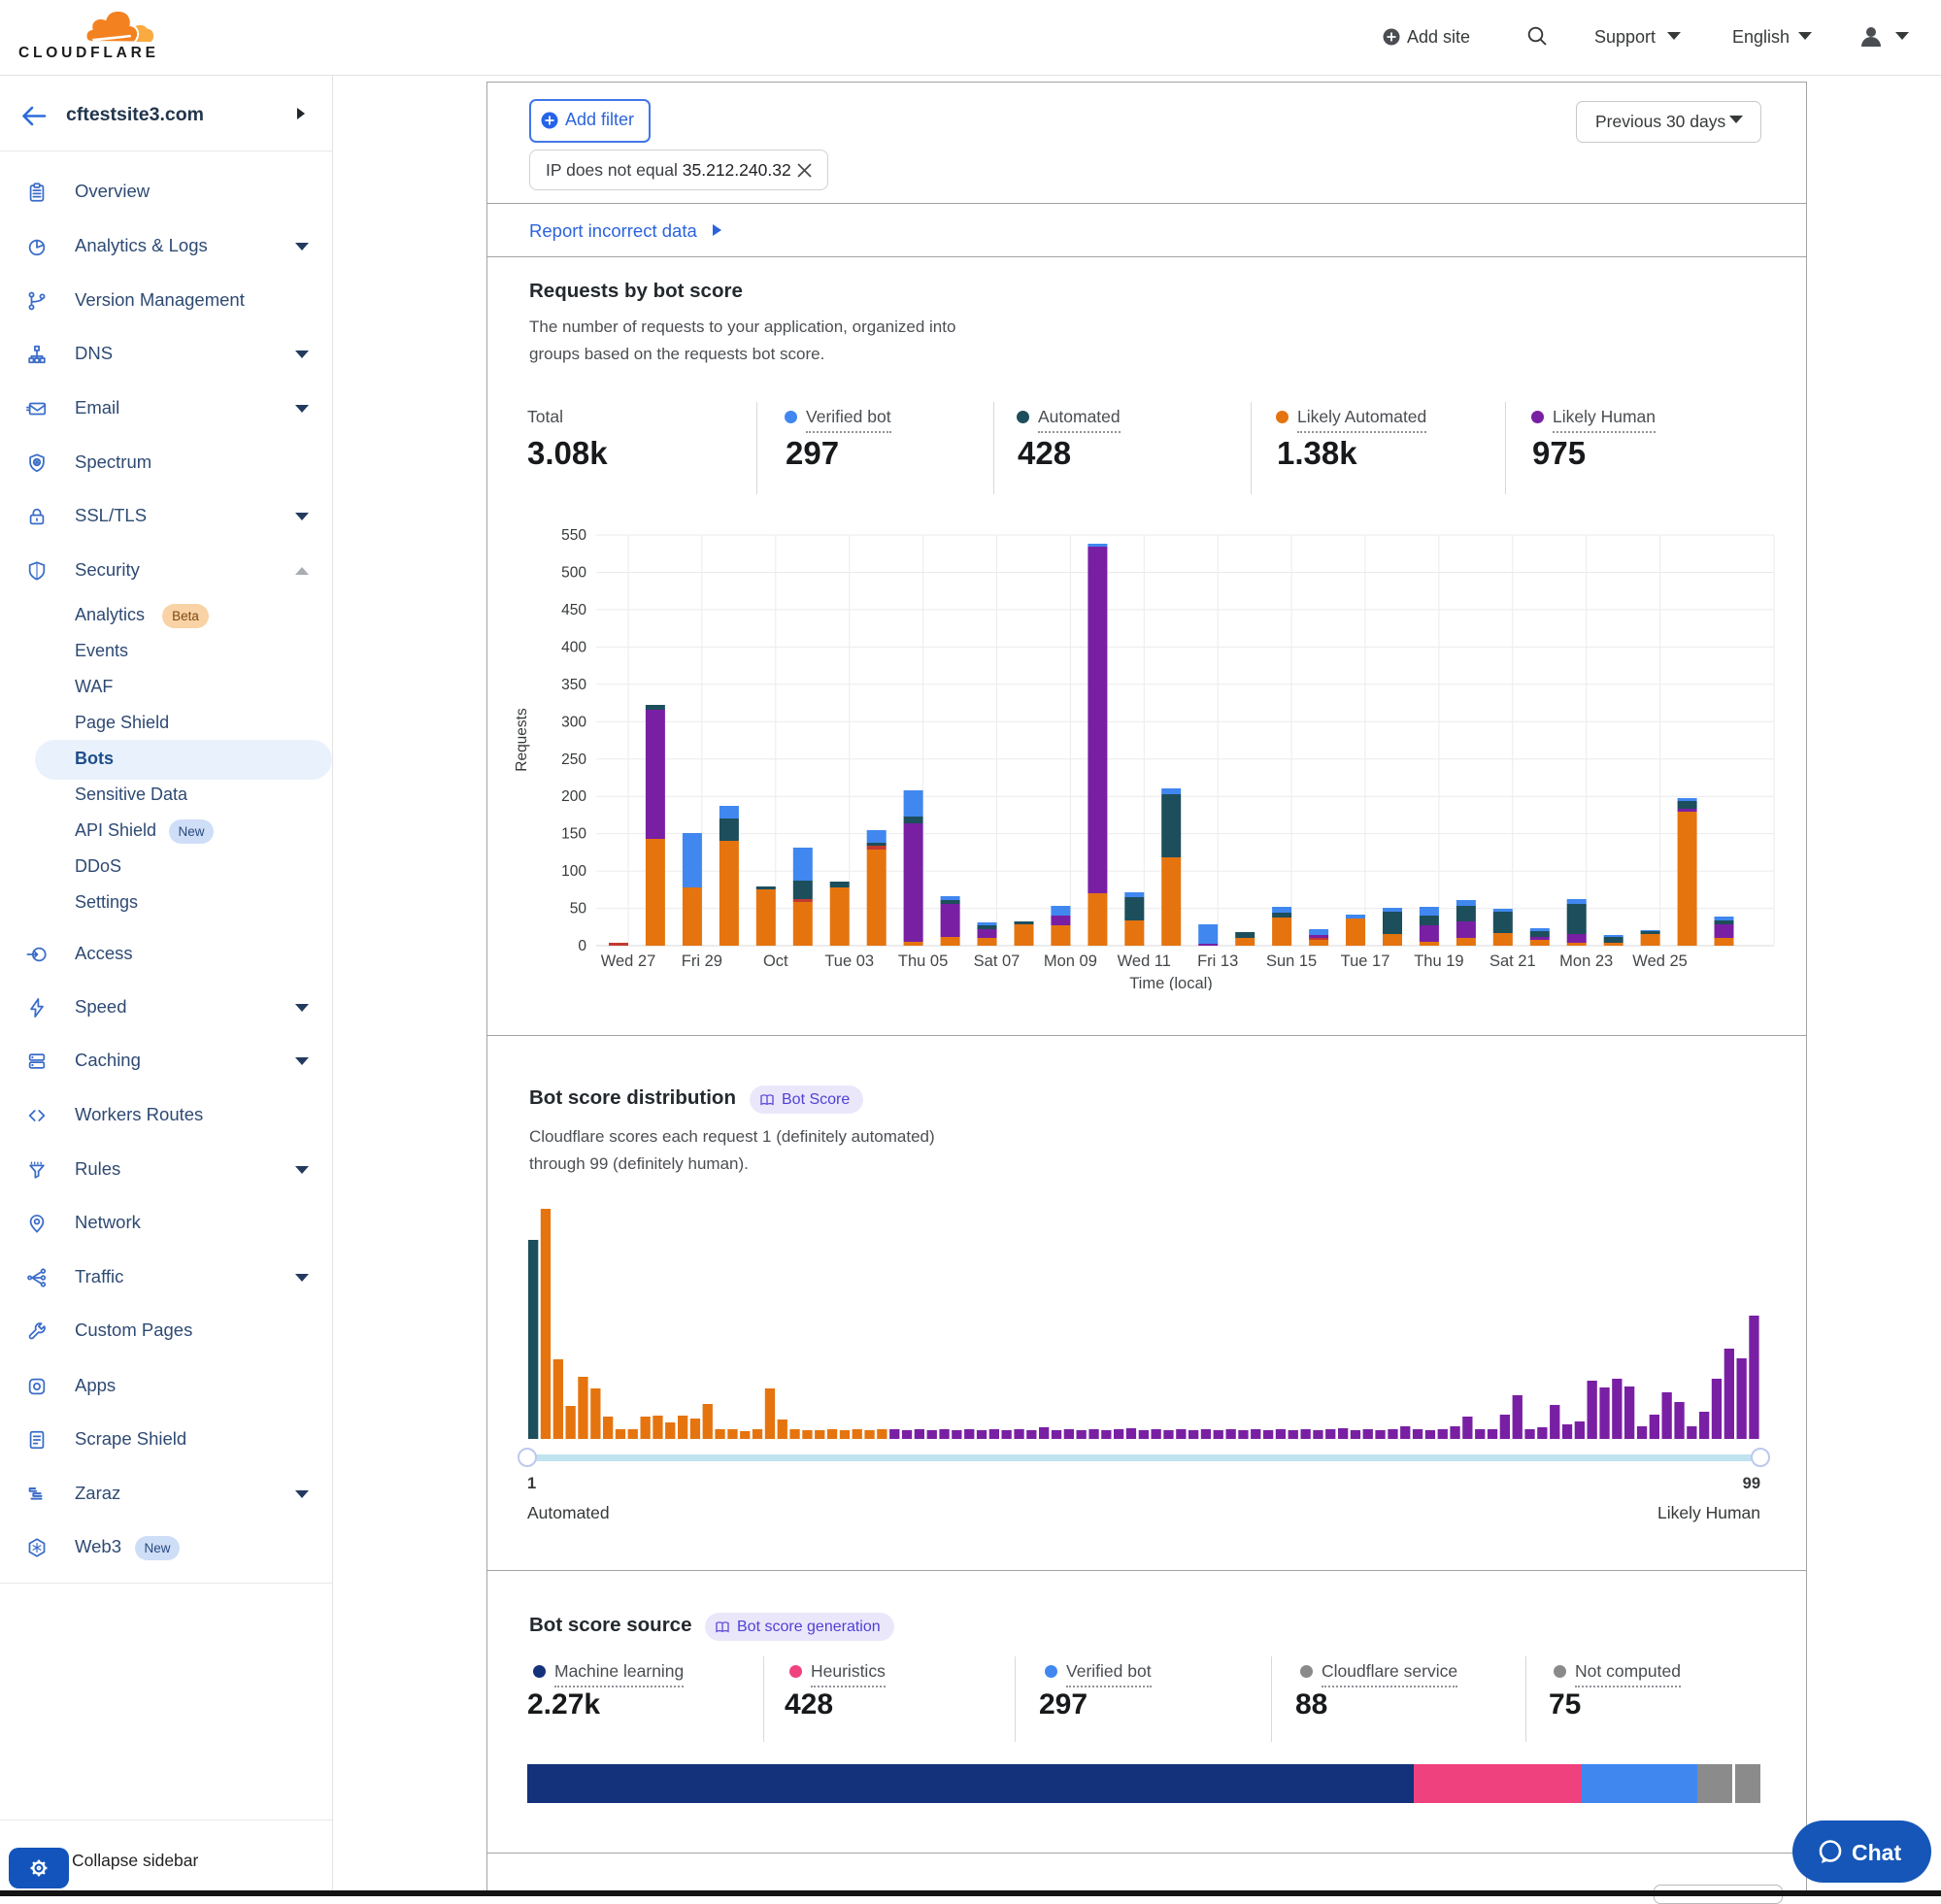 This screenshot has width=1941, height=1904. What do you see at coordinates (1217, 961) in the screenshot?
I see `svg-text: Fri 13` at bounding box center [1217, 961].